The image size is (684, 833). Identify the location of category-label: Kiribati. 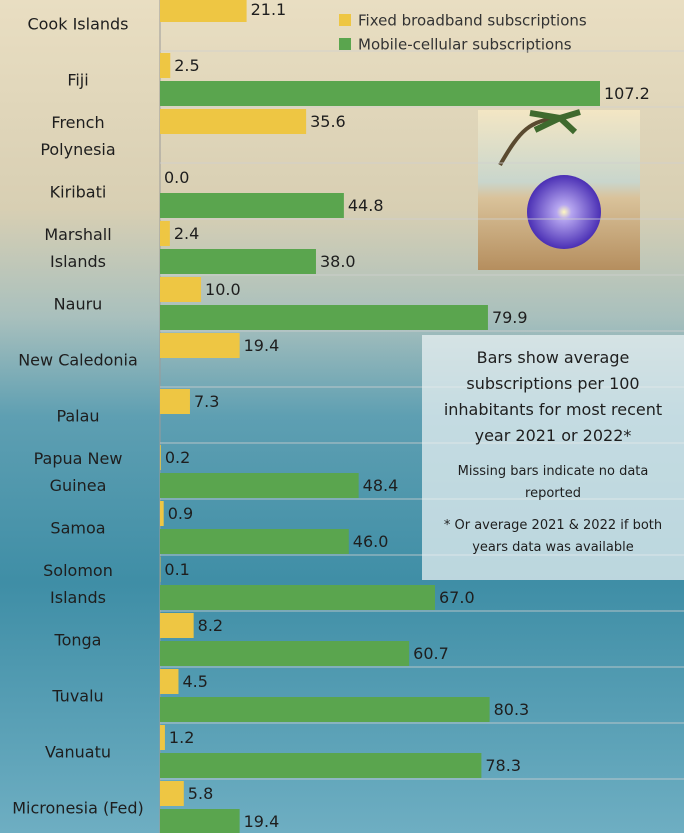
(78, 192).